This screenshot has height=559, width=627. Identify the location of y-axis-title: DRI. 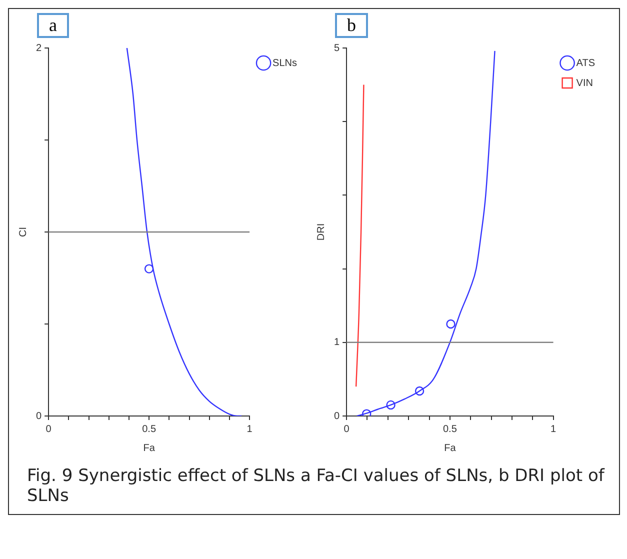
(321, 232).